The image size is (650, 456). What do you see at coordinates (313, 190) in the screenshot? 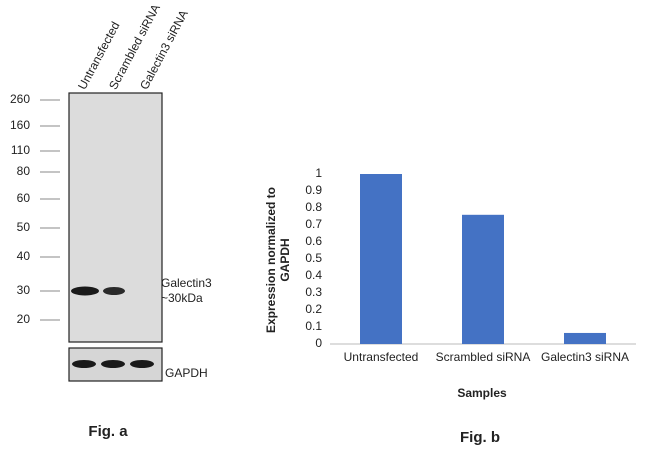
I see `y-tick-label: 0.9` at bounding box center [313, 190].